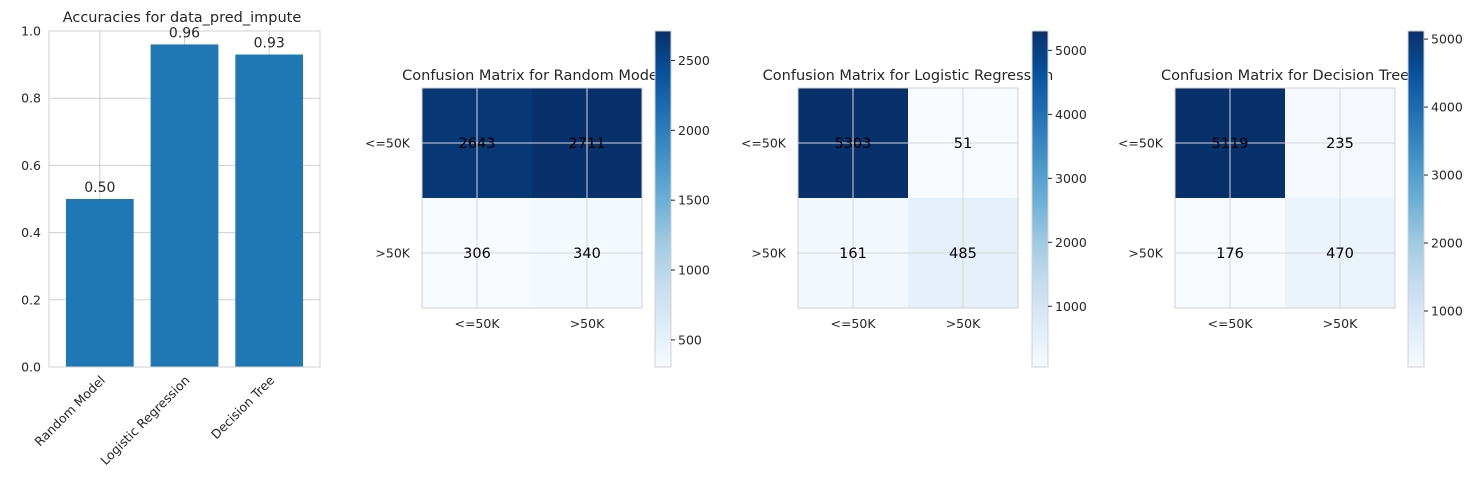  Describe the element at coordinates (269, 44) in the screenshot. I see `bar-value-label: 0.93` at that location.